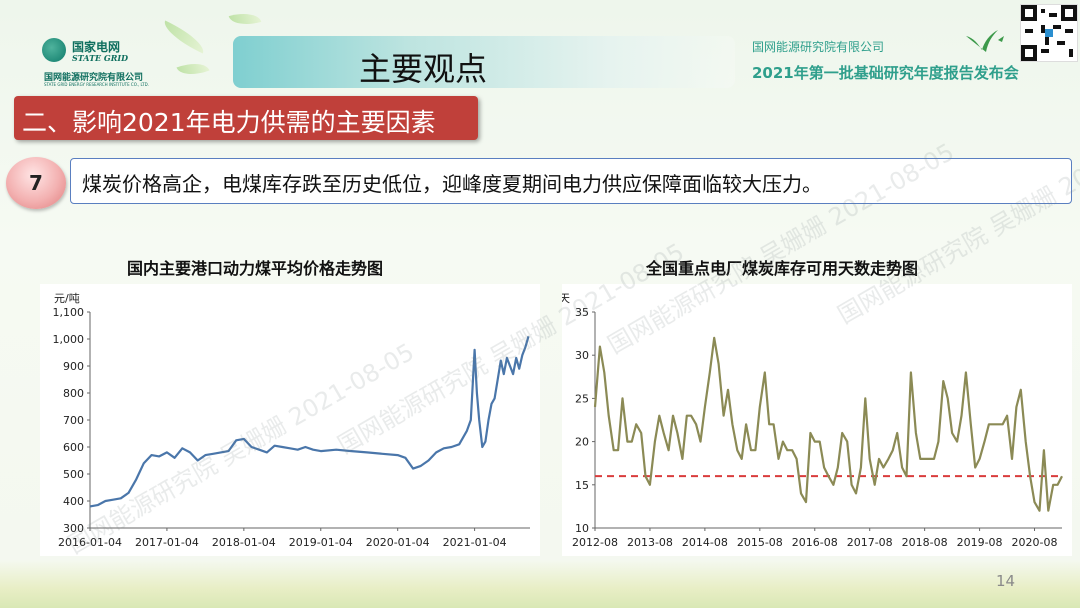 This screenshot has width=1080, height=608. What do you see at coordinates (36, 183) in the screenshot?
I see `point-number-badge: 7` at bounding box center [36, 183].